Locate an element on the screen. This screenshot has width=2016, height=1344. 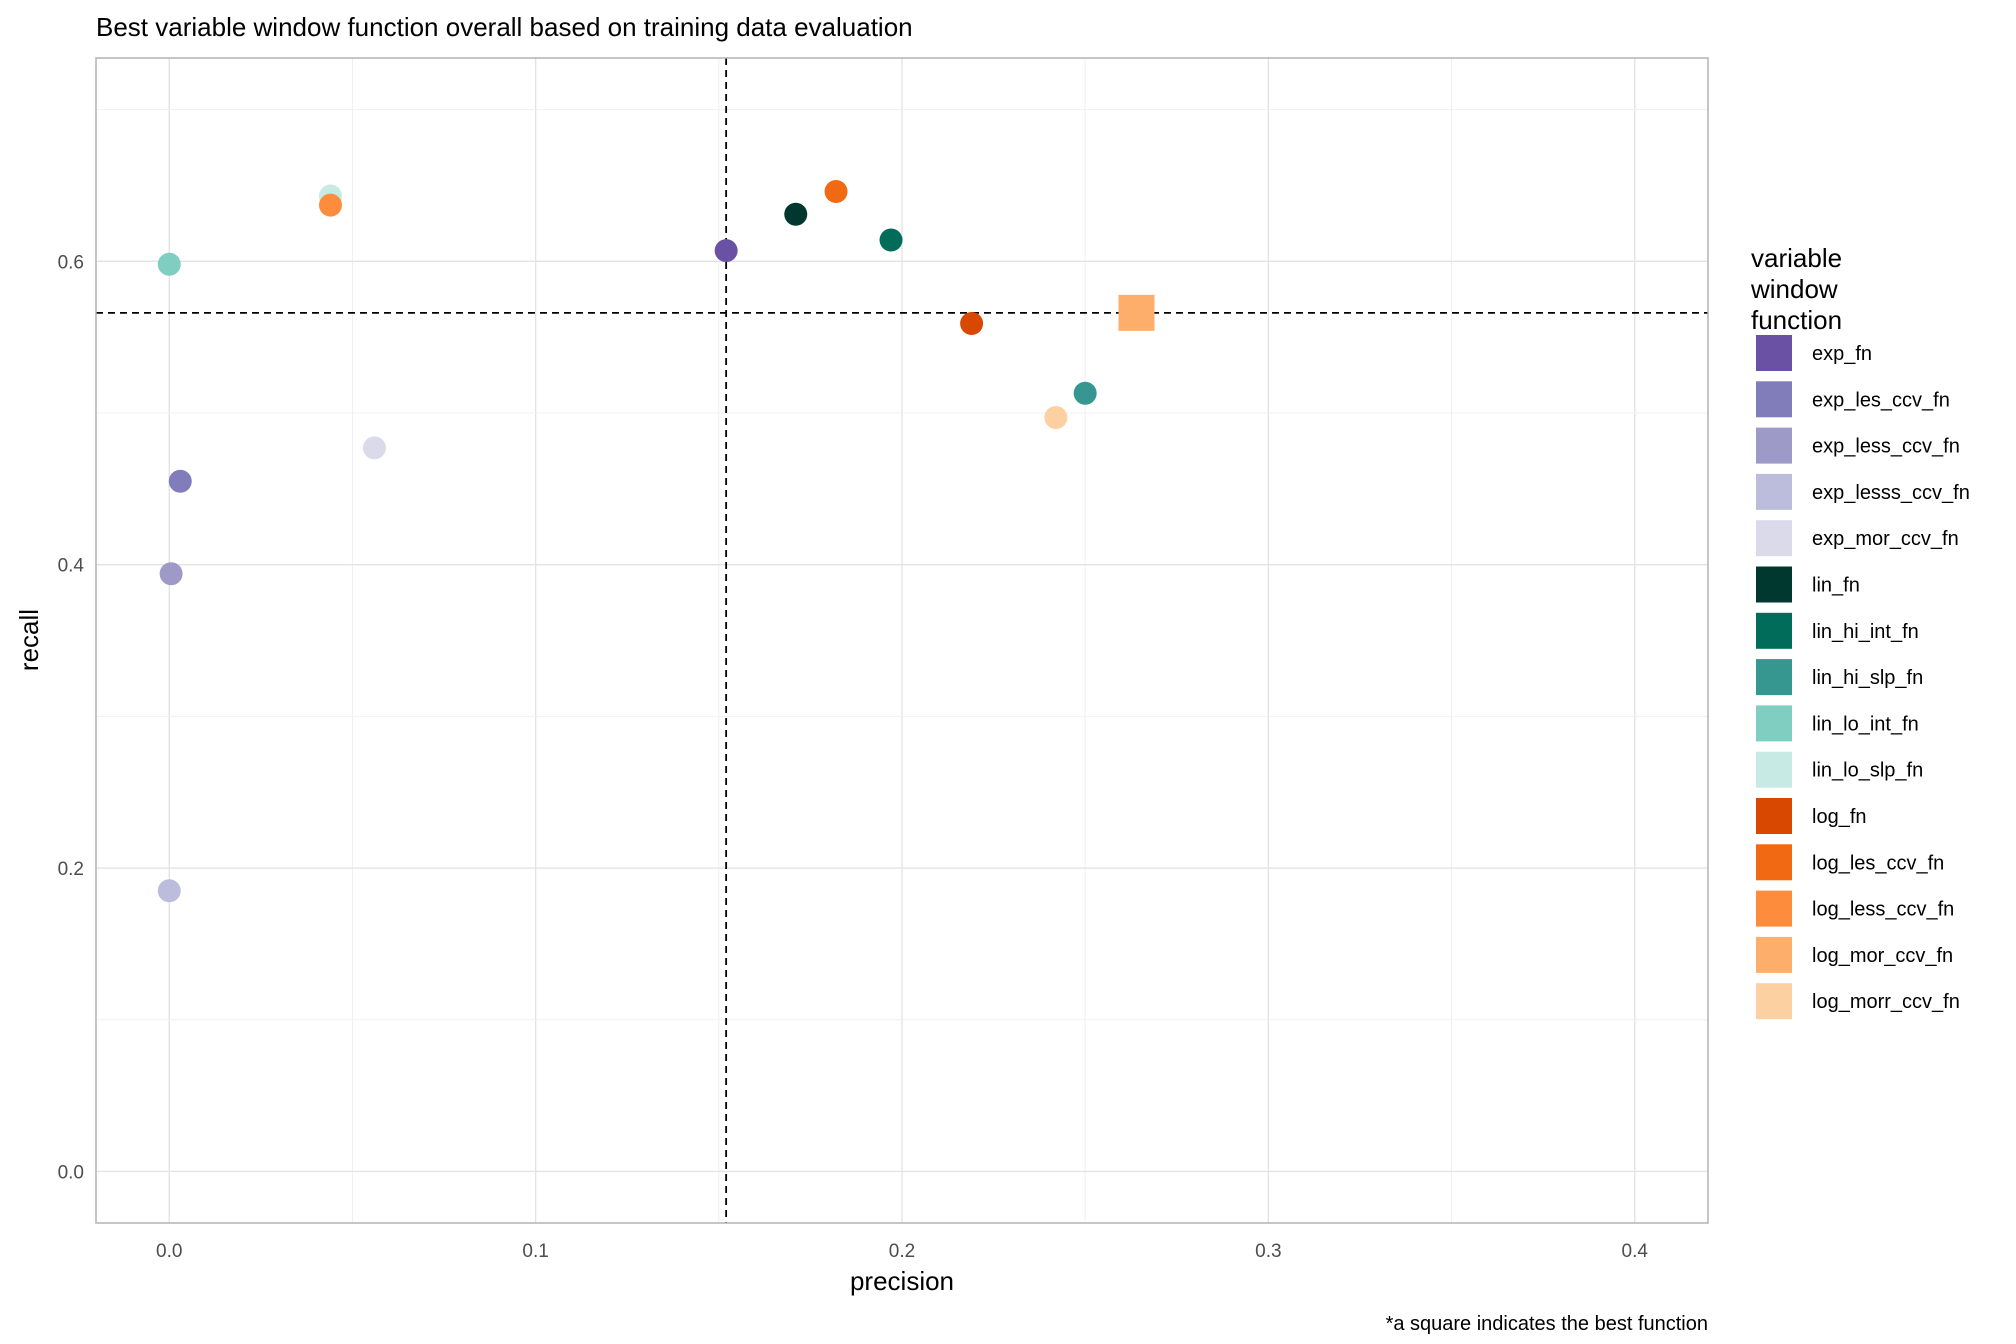
legend-item: lin_hi_int_fn is located at coordinates (1837, 630).